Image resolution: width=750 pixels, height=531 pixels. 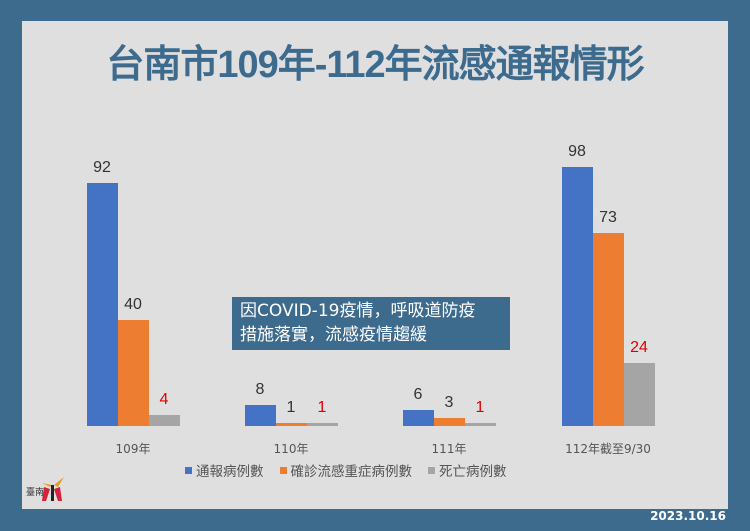 I want to click on data-label: 24, so click(x=639, y=347).